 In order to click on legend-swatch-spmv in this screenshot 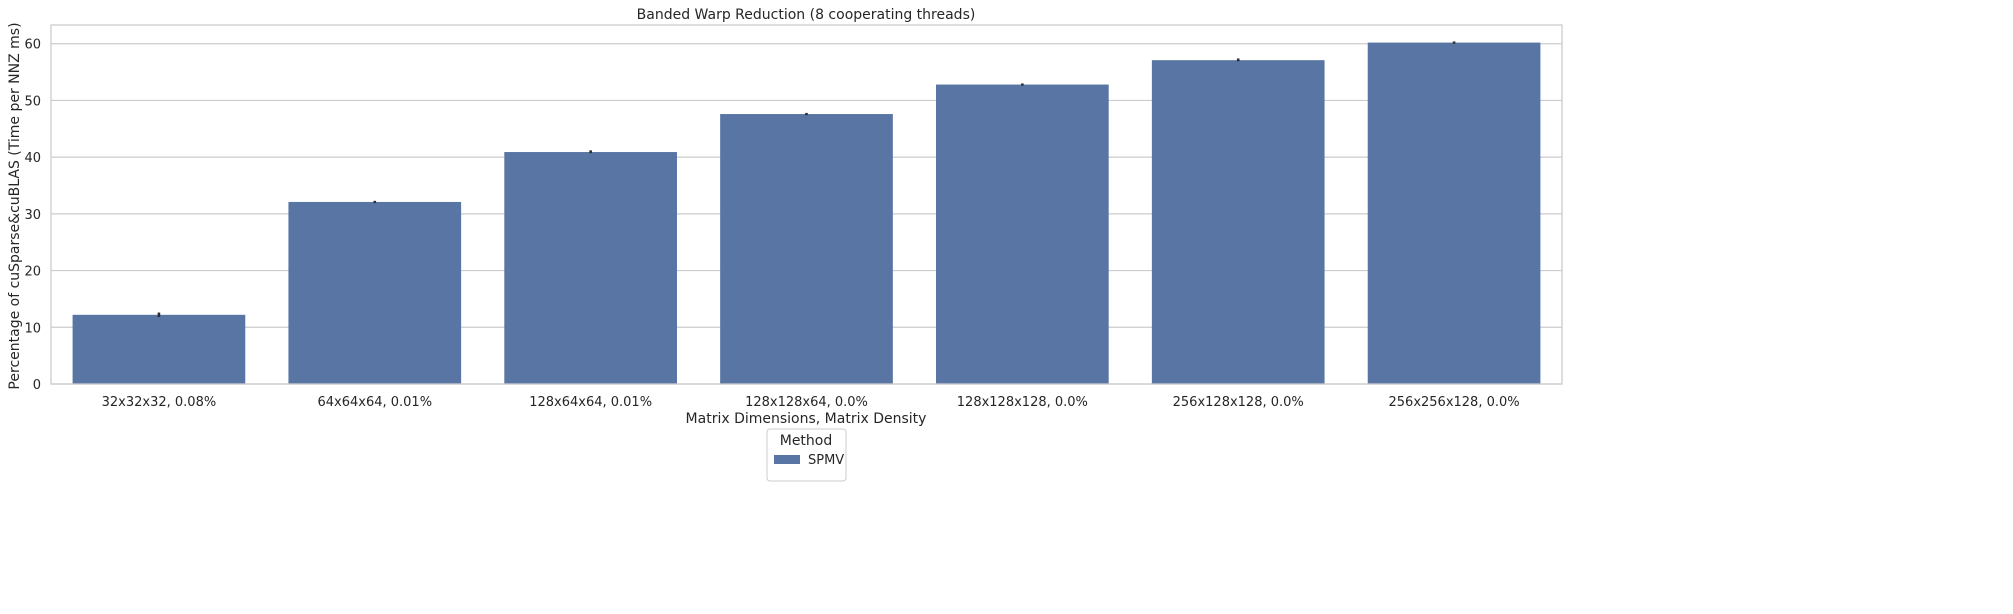, I will do `click(787, 459)`.